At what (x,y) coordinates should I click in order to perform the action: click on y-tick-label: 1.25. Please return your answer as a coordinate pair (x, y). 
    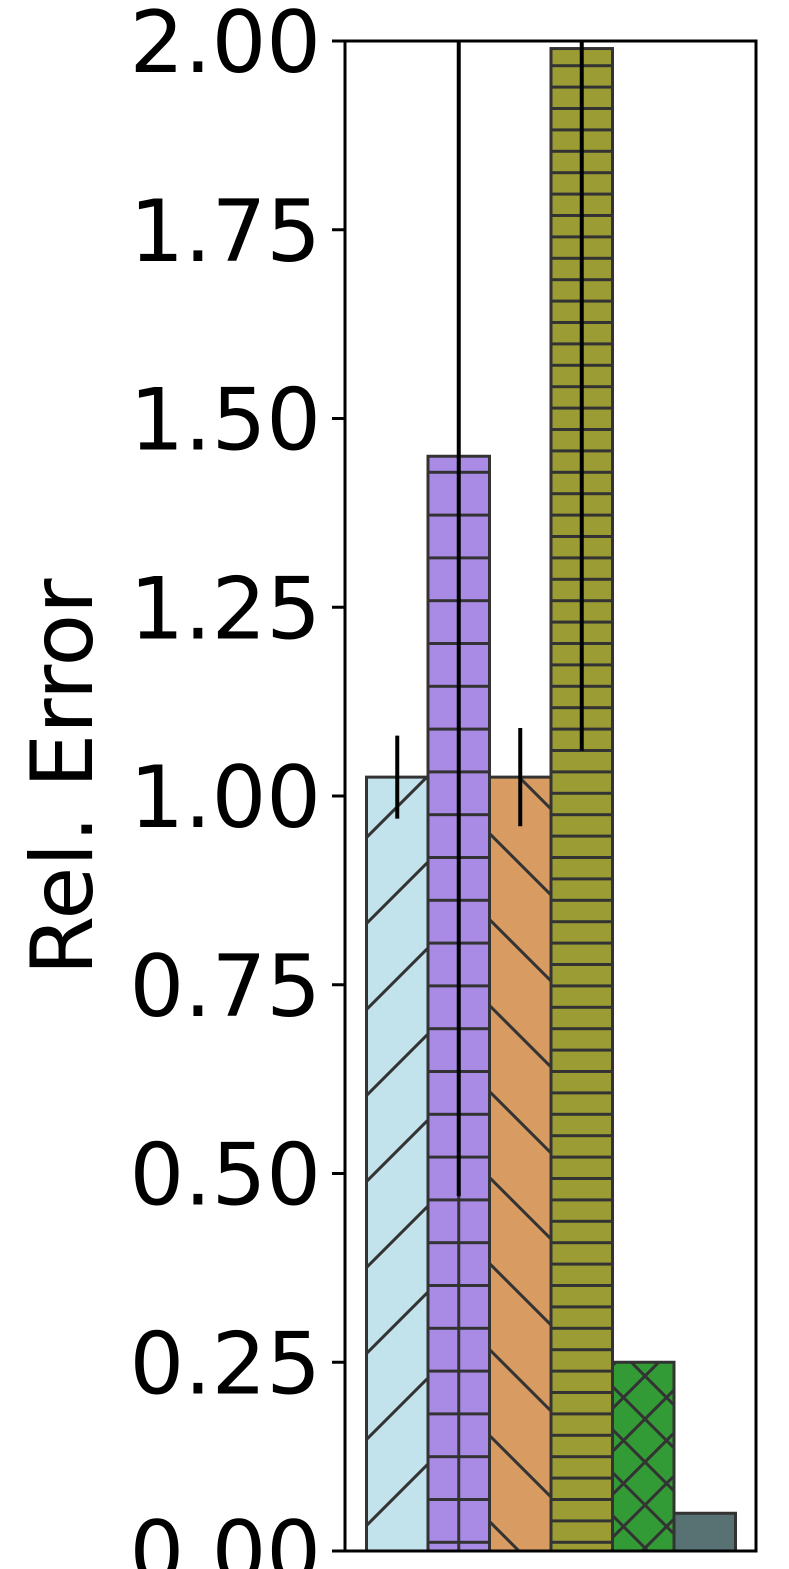
    Looking at the image, I should click on (225, 609).